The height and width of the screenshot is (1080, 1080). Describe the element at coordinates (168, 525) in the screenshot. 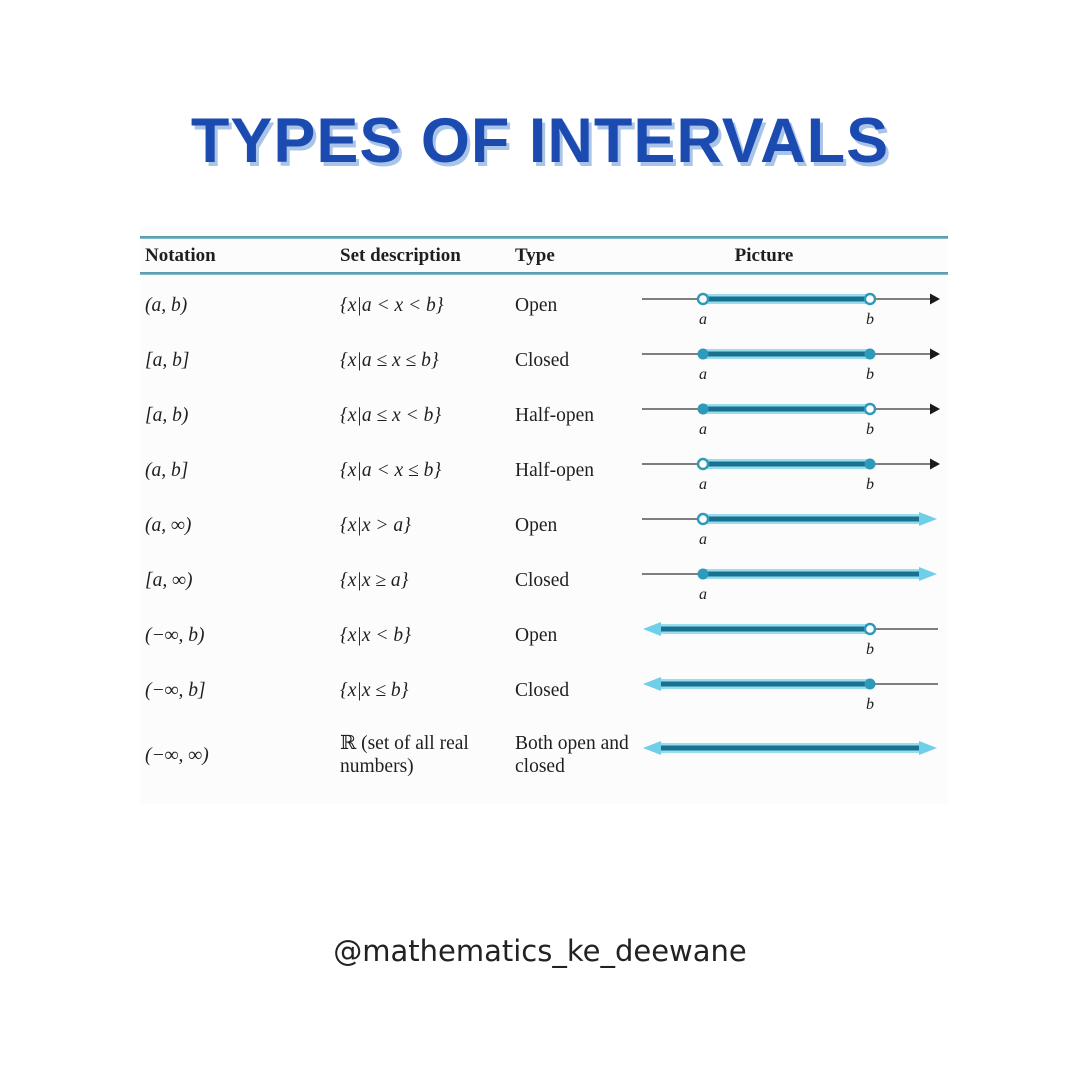

I see `notation-cell: (a, ∞)` at that location.